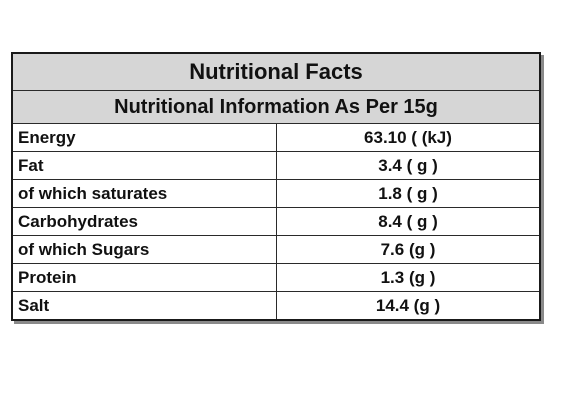  What do you see at coordinates (144, 165) in the screenshot?
I see `nutrient-name: Fat` at bounding box center [144, 165].